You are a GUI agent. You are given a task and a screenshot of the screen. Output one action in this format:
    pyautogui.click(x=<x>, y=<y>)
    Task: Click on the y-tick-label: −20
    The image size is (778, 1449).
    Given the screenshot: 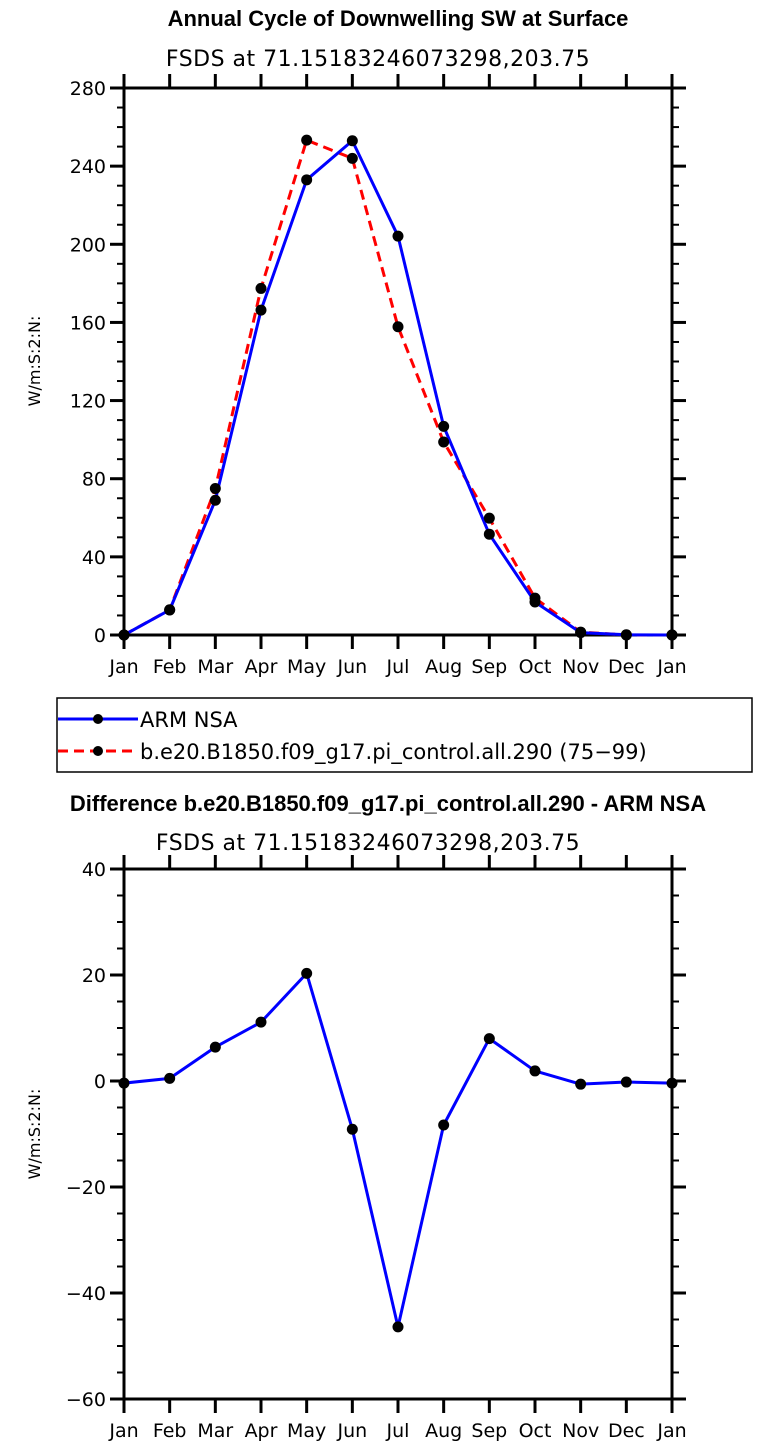 What is the action you would take?
    pyautogui.click(x=86, y=1188)
    